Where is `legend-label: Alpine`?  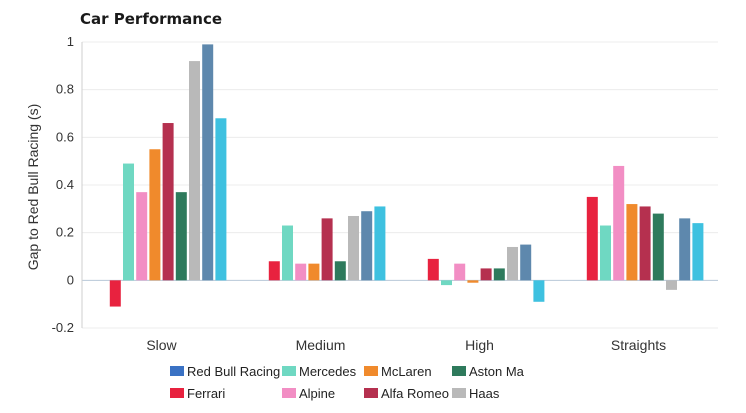
legend-label: Alpine is located at coordinates (317, 393).